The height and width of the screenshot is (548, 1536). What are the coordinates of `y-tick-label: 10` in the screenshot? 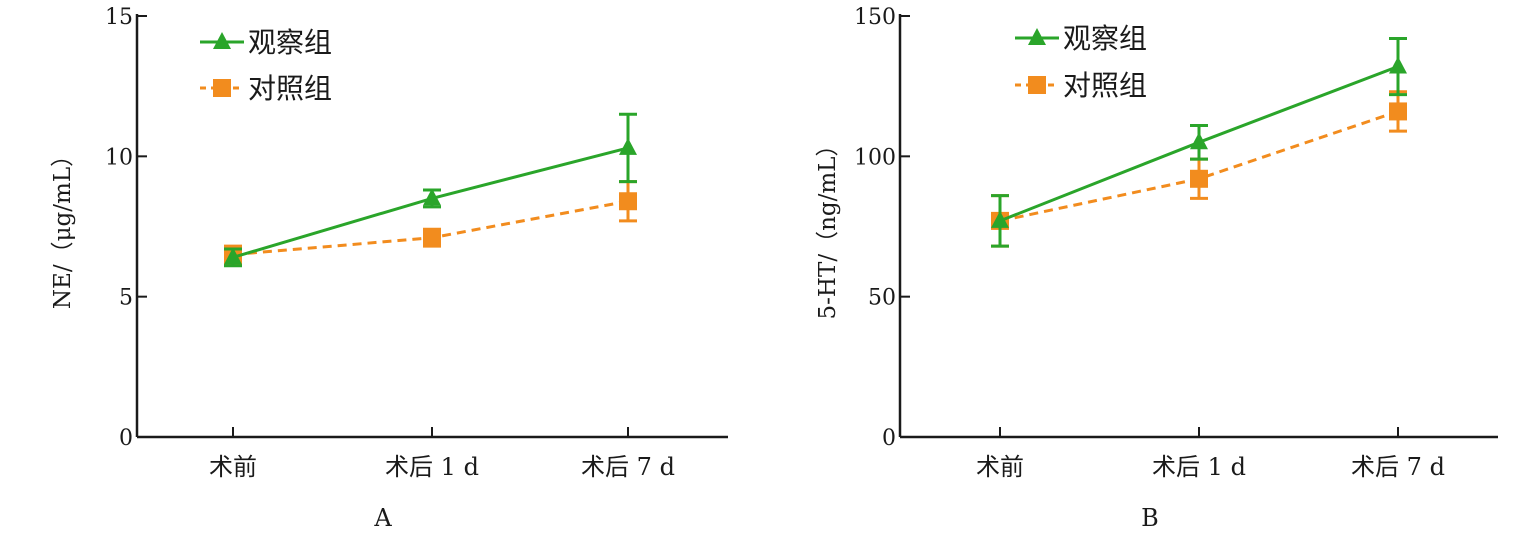 It's located at (119, 157).